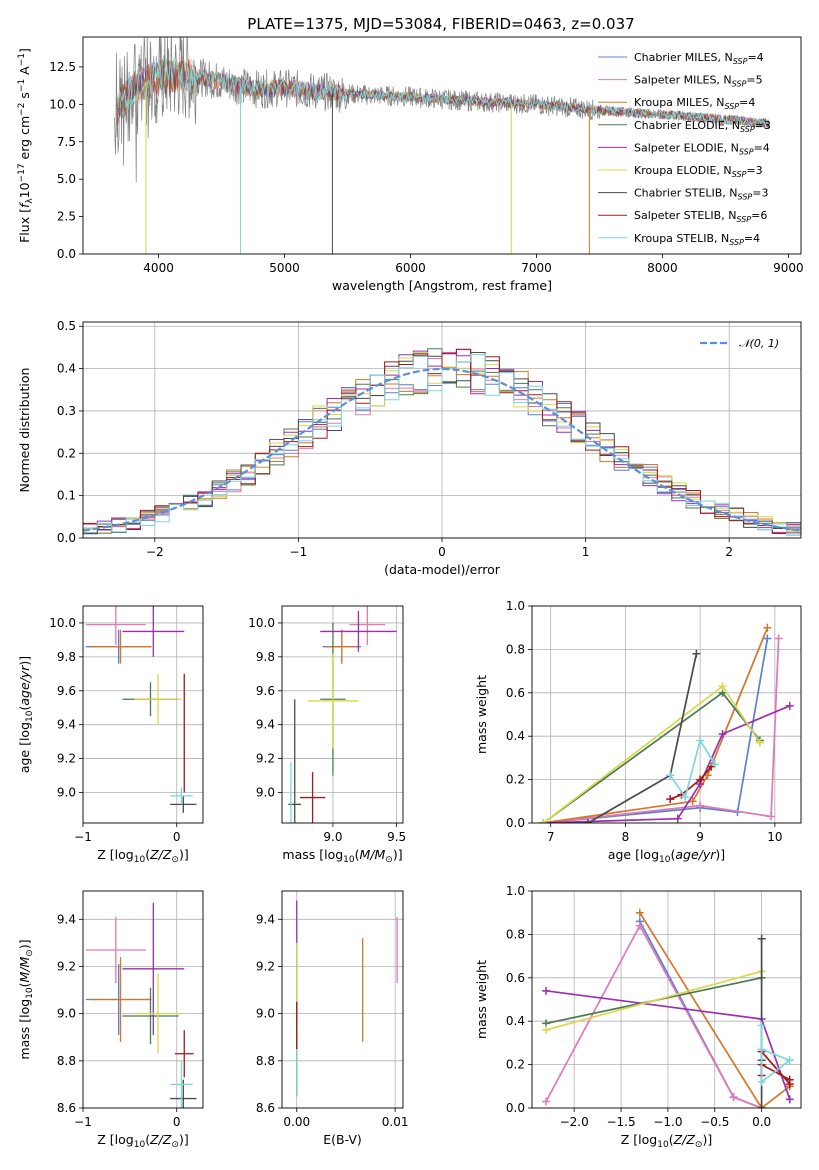 This screenshot has width=819, height=1170. What do you see at coordinates (515, 736) in the screenshot?
I see `y-tick-label: 0.4` at bounding box center [515, 736].